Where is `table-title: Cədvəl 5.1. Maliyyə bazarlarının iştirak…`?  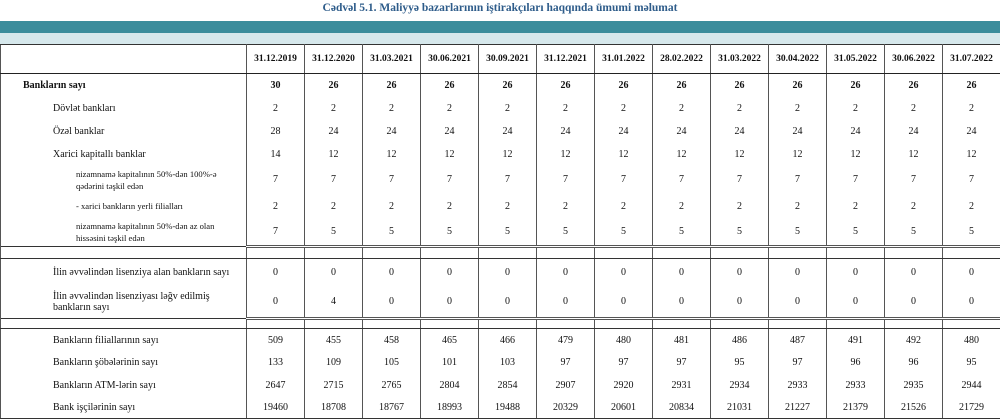 table-title: Cədvəl 5.1. Maliyyə bazarlarının iştirak… is located at coordinates (500, 8).